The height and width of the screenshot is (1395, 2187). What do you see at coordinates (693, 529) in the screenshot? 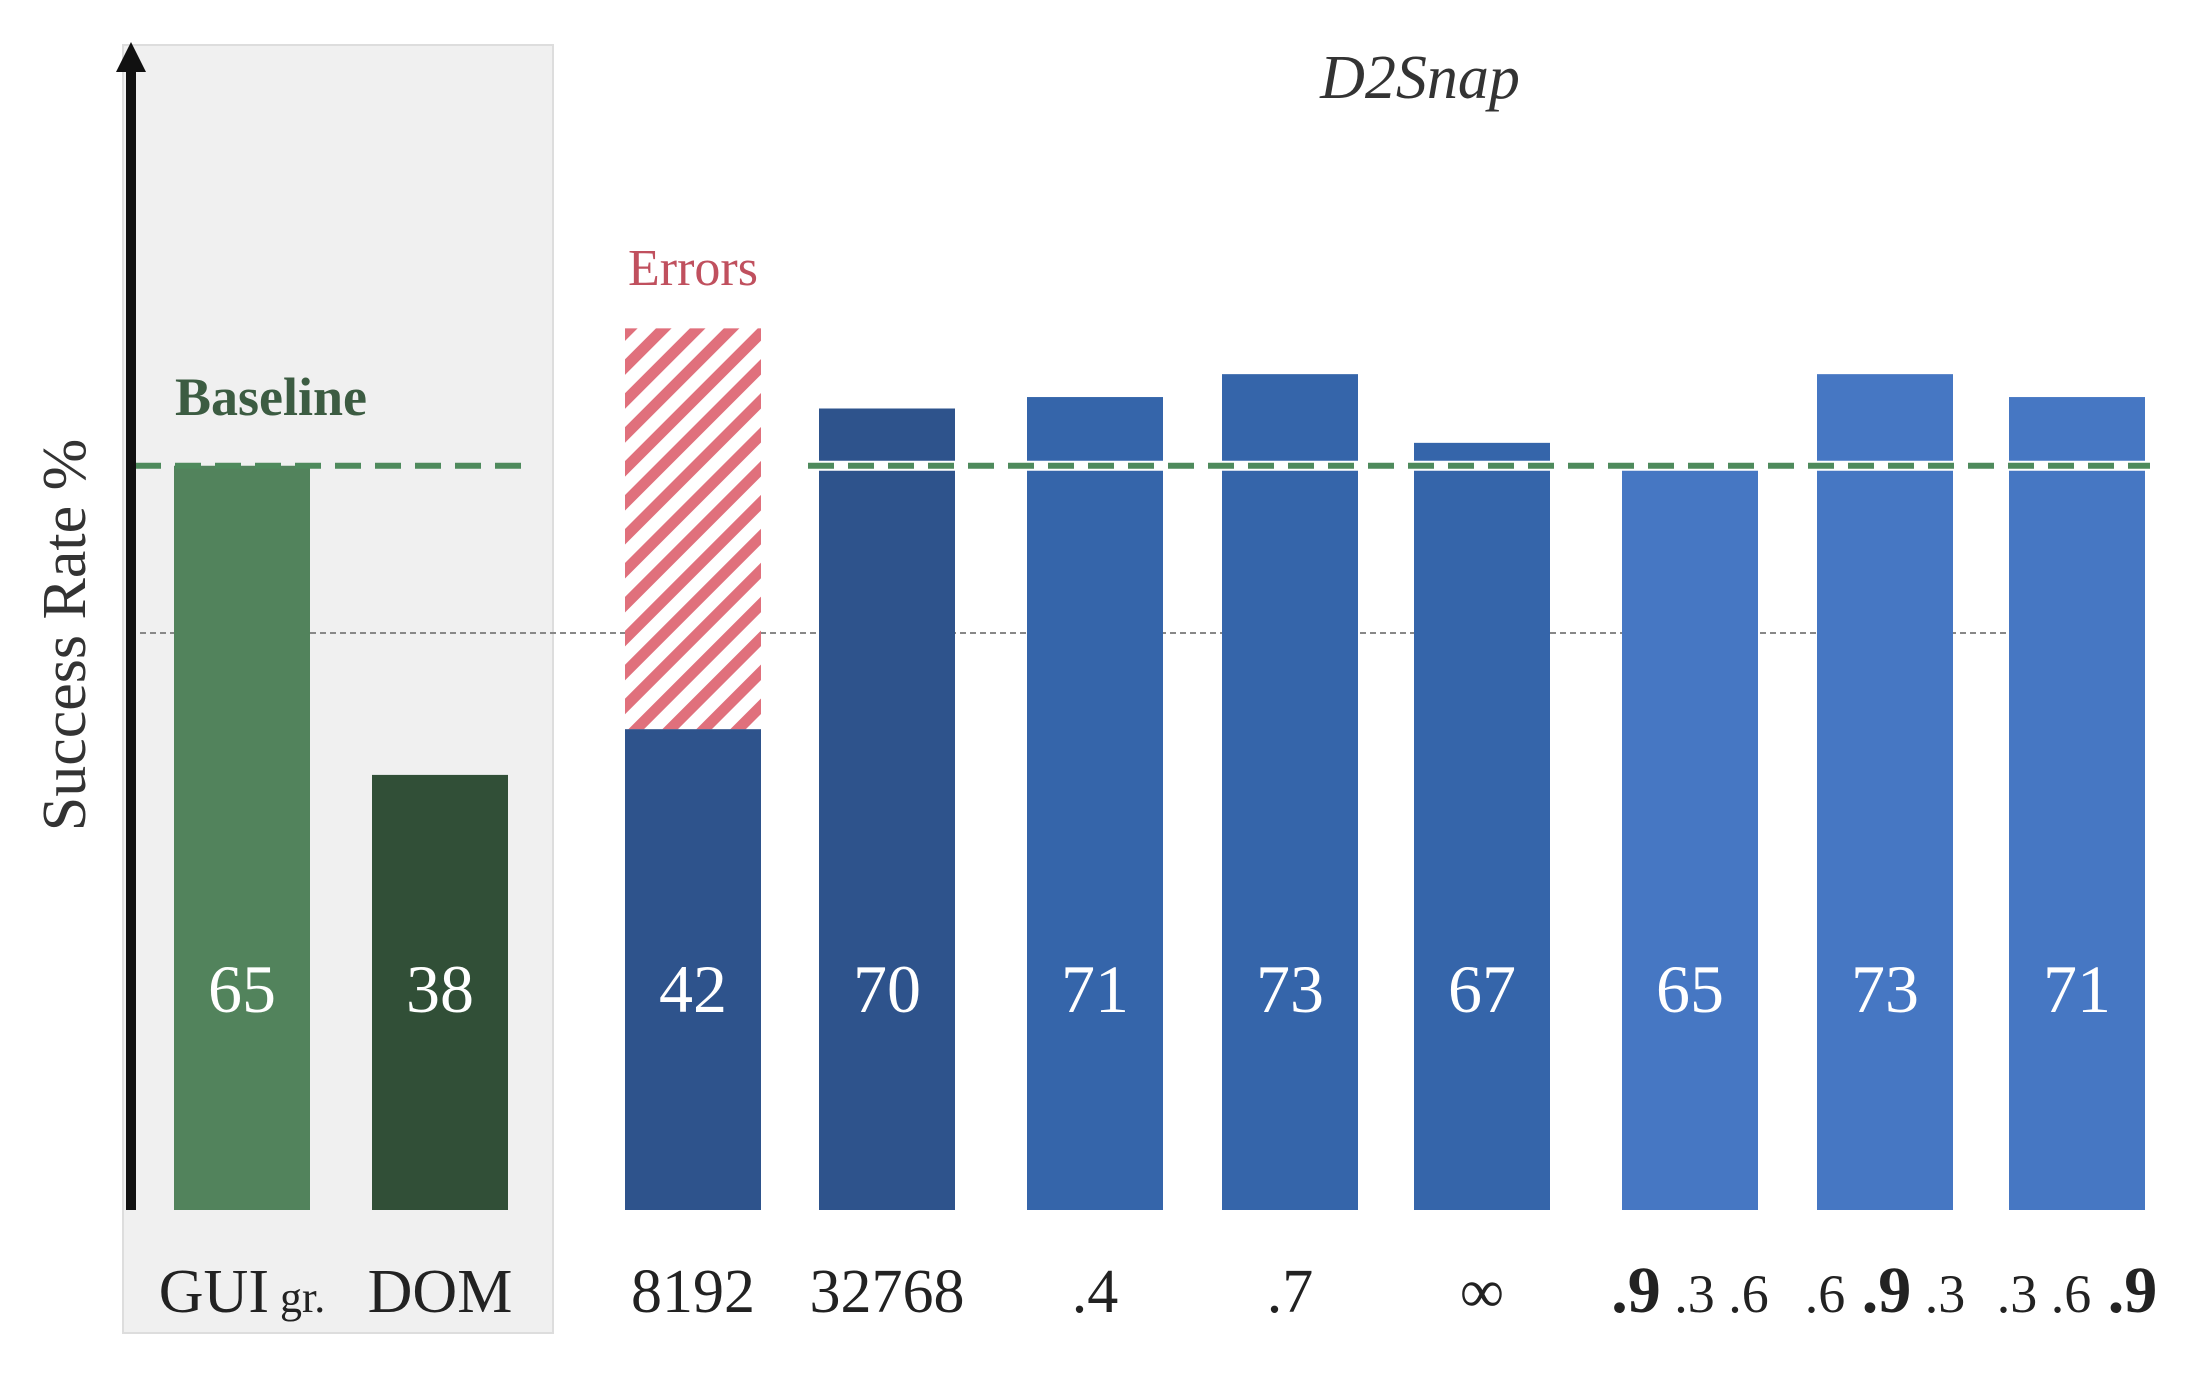
I see `errors-segment` at bounding box center [693, 529].